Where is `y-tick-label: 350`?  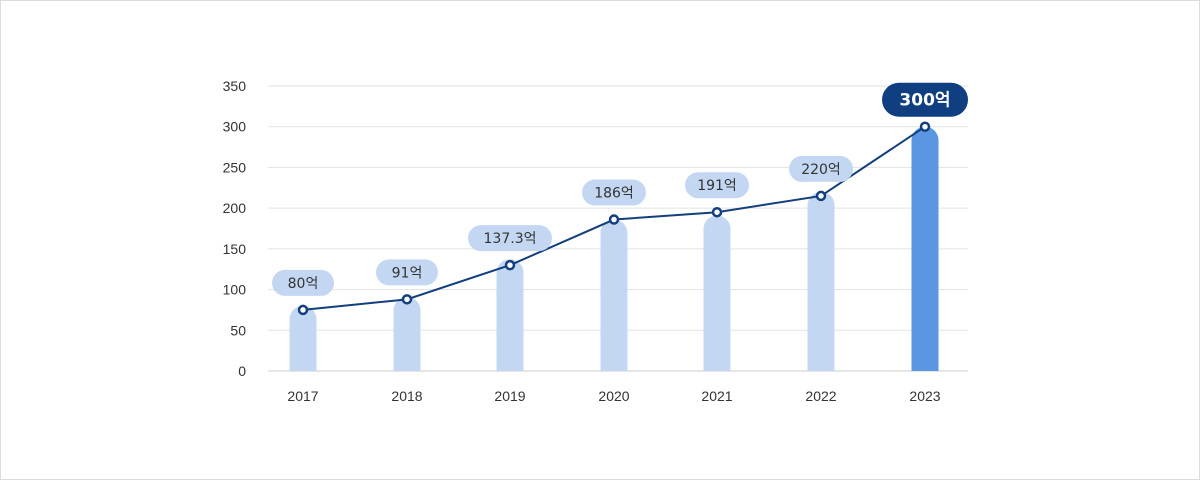 y-tick-label: 350 is located at coordinates (235, 86).